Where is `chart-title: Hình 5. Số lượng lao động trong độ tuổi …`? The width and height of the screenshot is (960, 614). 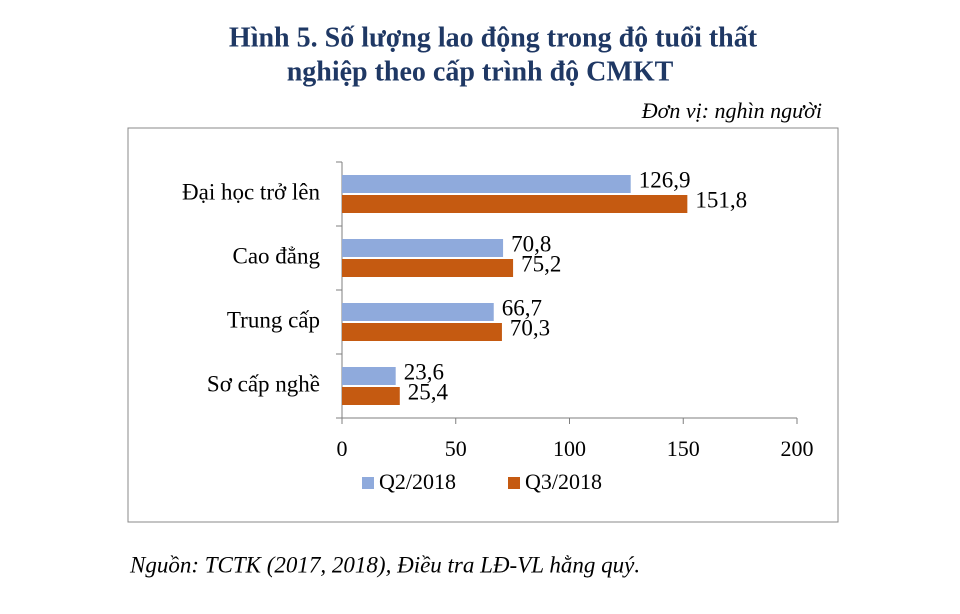
chart-title: Hình 5. Số lượng lao động trong độ tuổi … is located at coordinates (493, 37).